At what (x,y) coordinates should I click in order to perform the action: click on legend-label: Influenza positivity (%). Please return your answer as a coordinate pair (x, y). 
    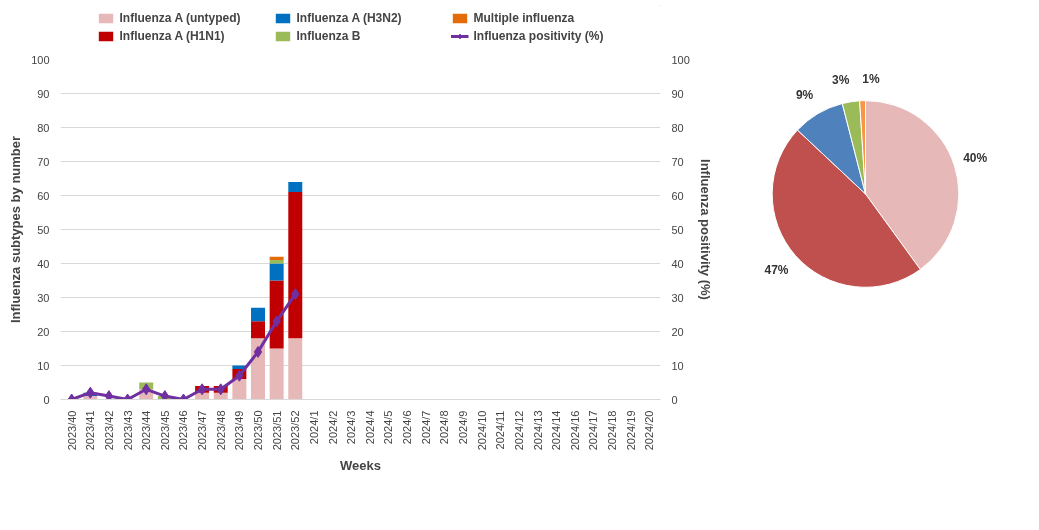
    Looking at the image, I should click on (539, 36).